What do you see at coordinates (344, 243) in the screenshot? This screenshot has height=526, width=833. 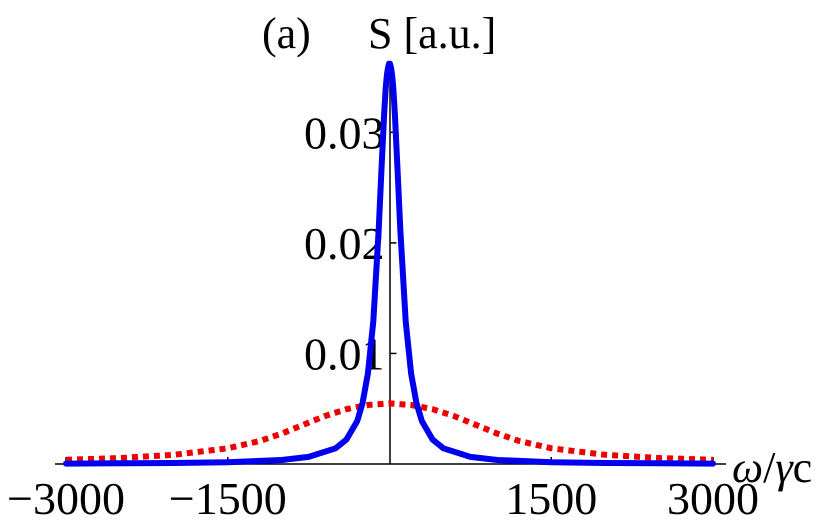 I see `y-tick-label: 0.02` at bounding box center [344, 243].